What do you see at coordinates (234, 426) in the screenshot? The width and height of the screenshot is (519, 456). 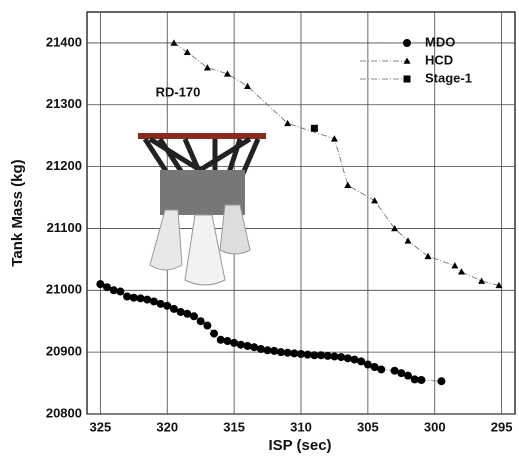 I see `x-tick-label: 315` at bounding box center [234, 426].